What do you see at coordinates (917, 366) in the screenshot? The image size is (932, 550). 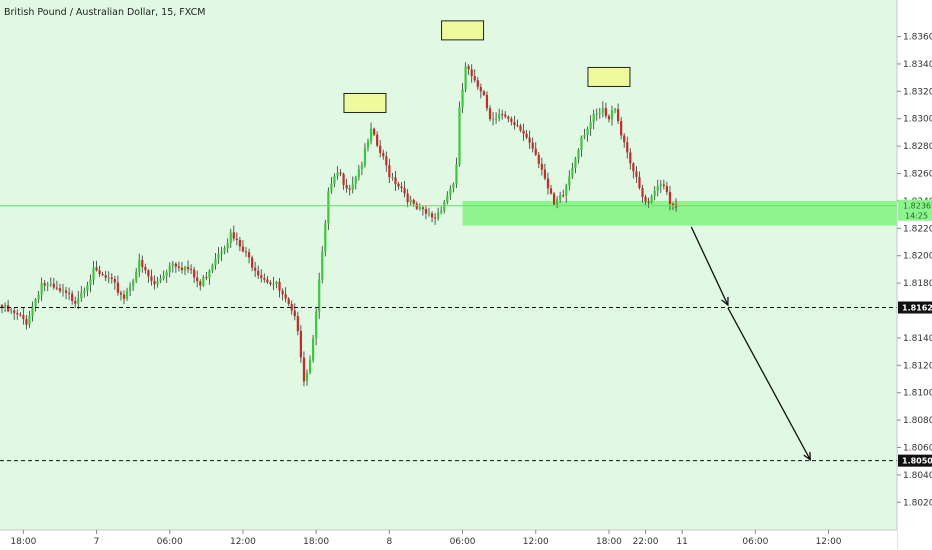 I see `y-tick-label: 1.81200` at bounding box center [917, 366].